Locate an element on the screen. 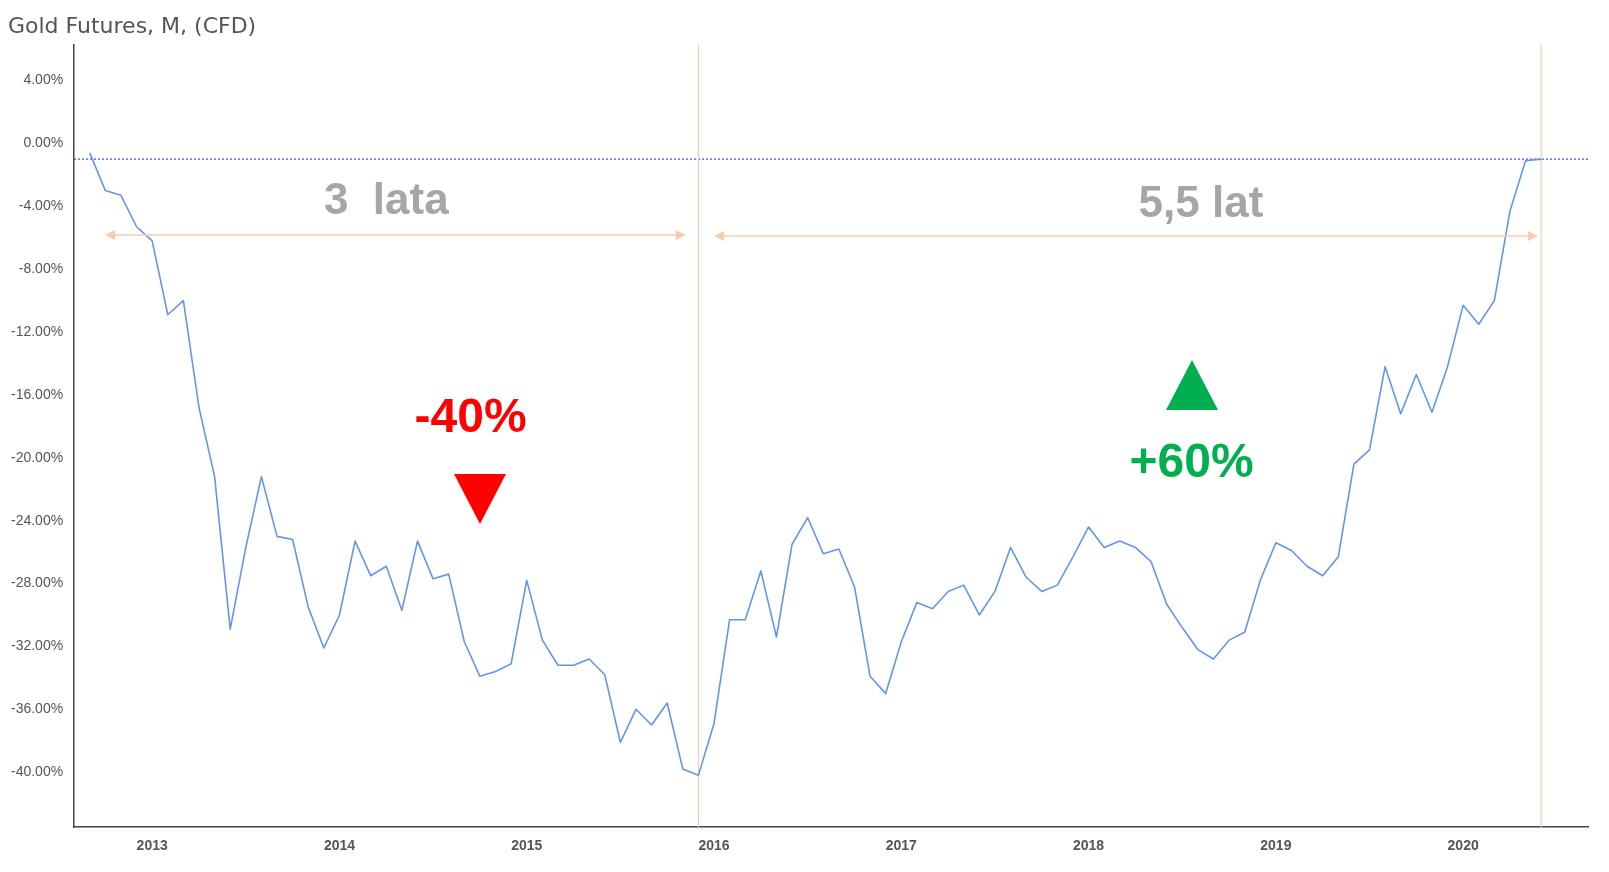  x-tick-label: 2018 is located at coordinates (1089, 845).